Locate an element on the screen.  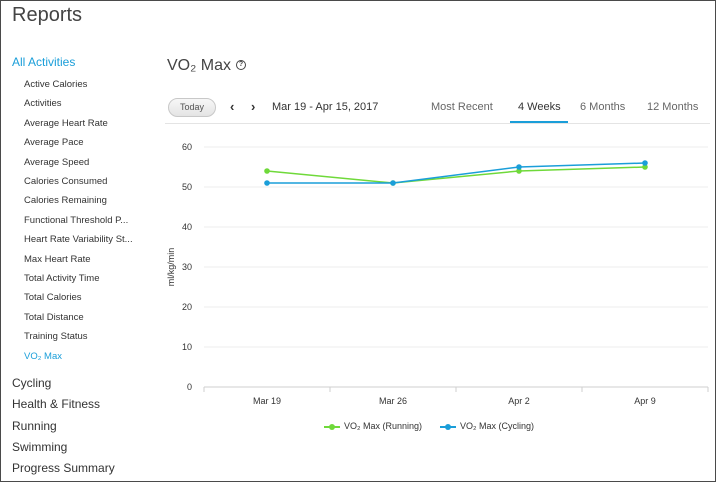
tab-period: Most Recent is located at coordinates (462, 107).